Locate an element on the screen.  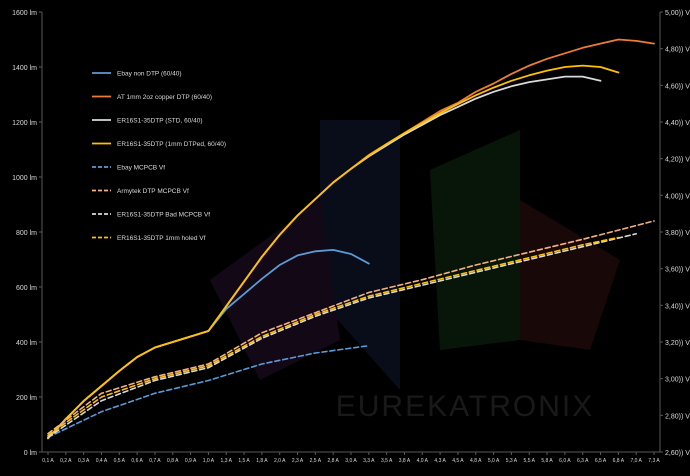
left-tick-label: 1600 lm is located at coordinates (24, 13).